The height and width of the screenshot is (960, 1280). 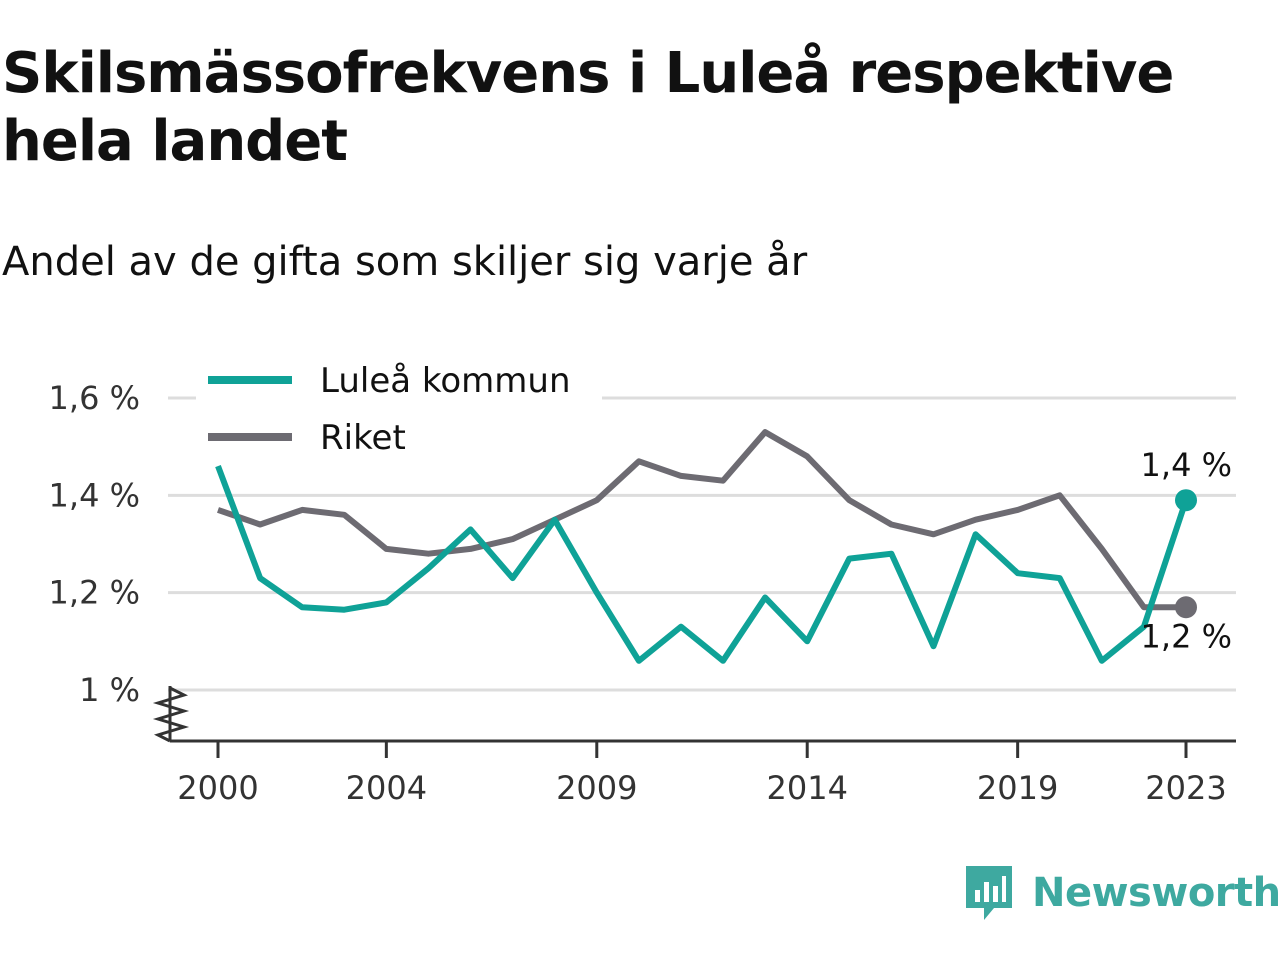 I want to click on legend: Luleå kommun Riket, so click(x=399, y=407).